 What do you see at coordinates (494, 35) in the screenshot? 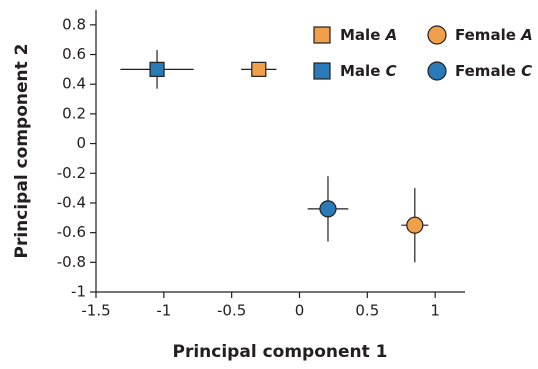
I see `legend-label: Female A` at bounding box center [494, 35].